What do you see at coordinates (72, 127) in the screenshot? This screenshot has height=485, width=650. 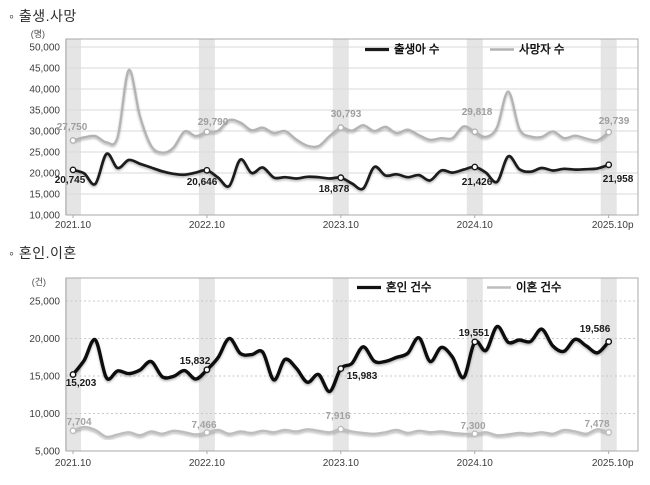 I see `data-value-label: 27,750` at bounding box center [72, 127].